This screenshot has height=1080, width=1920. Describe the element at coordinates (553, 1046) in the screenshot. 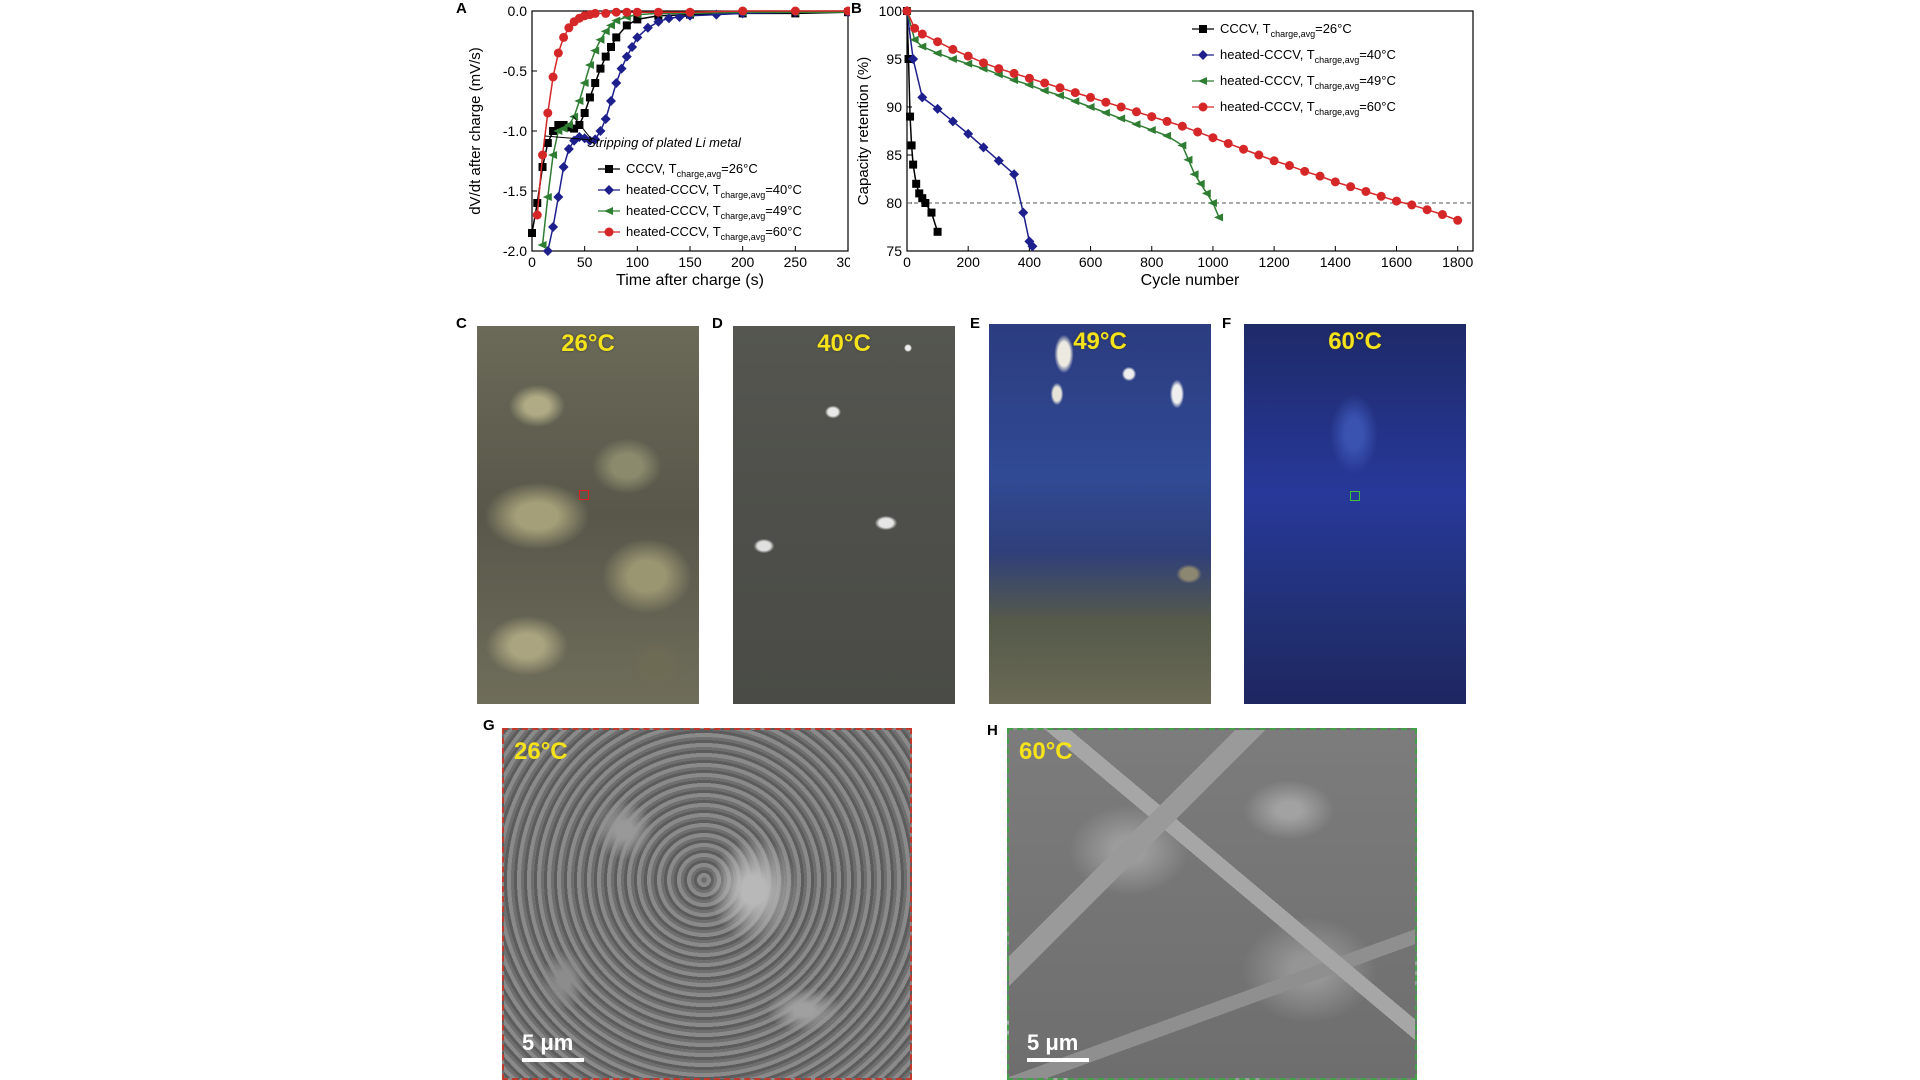

I see `scale-bar-g: 5 μm` at that location.